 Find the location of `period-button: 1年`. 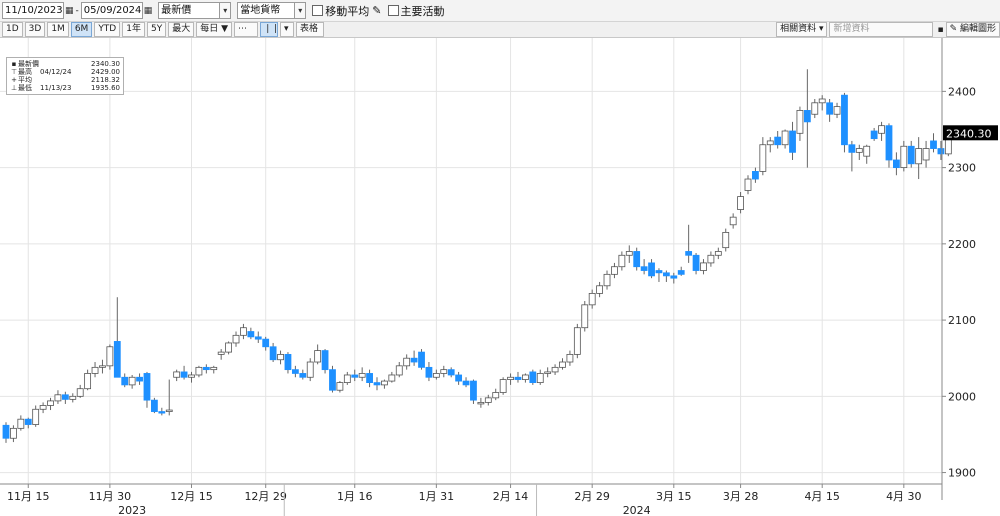

period-button: 1年 is located at coordinates (133, 29).